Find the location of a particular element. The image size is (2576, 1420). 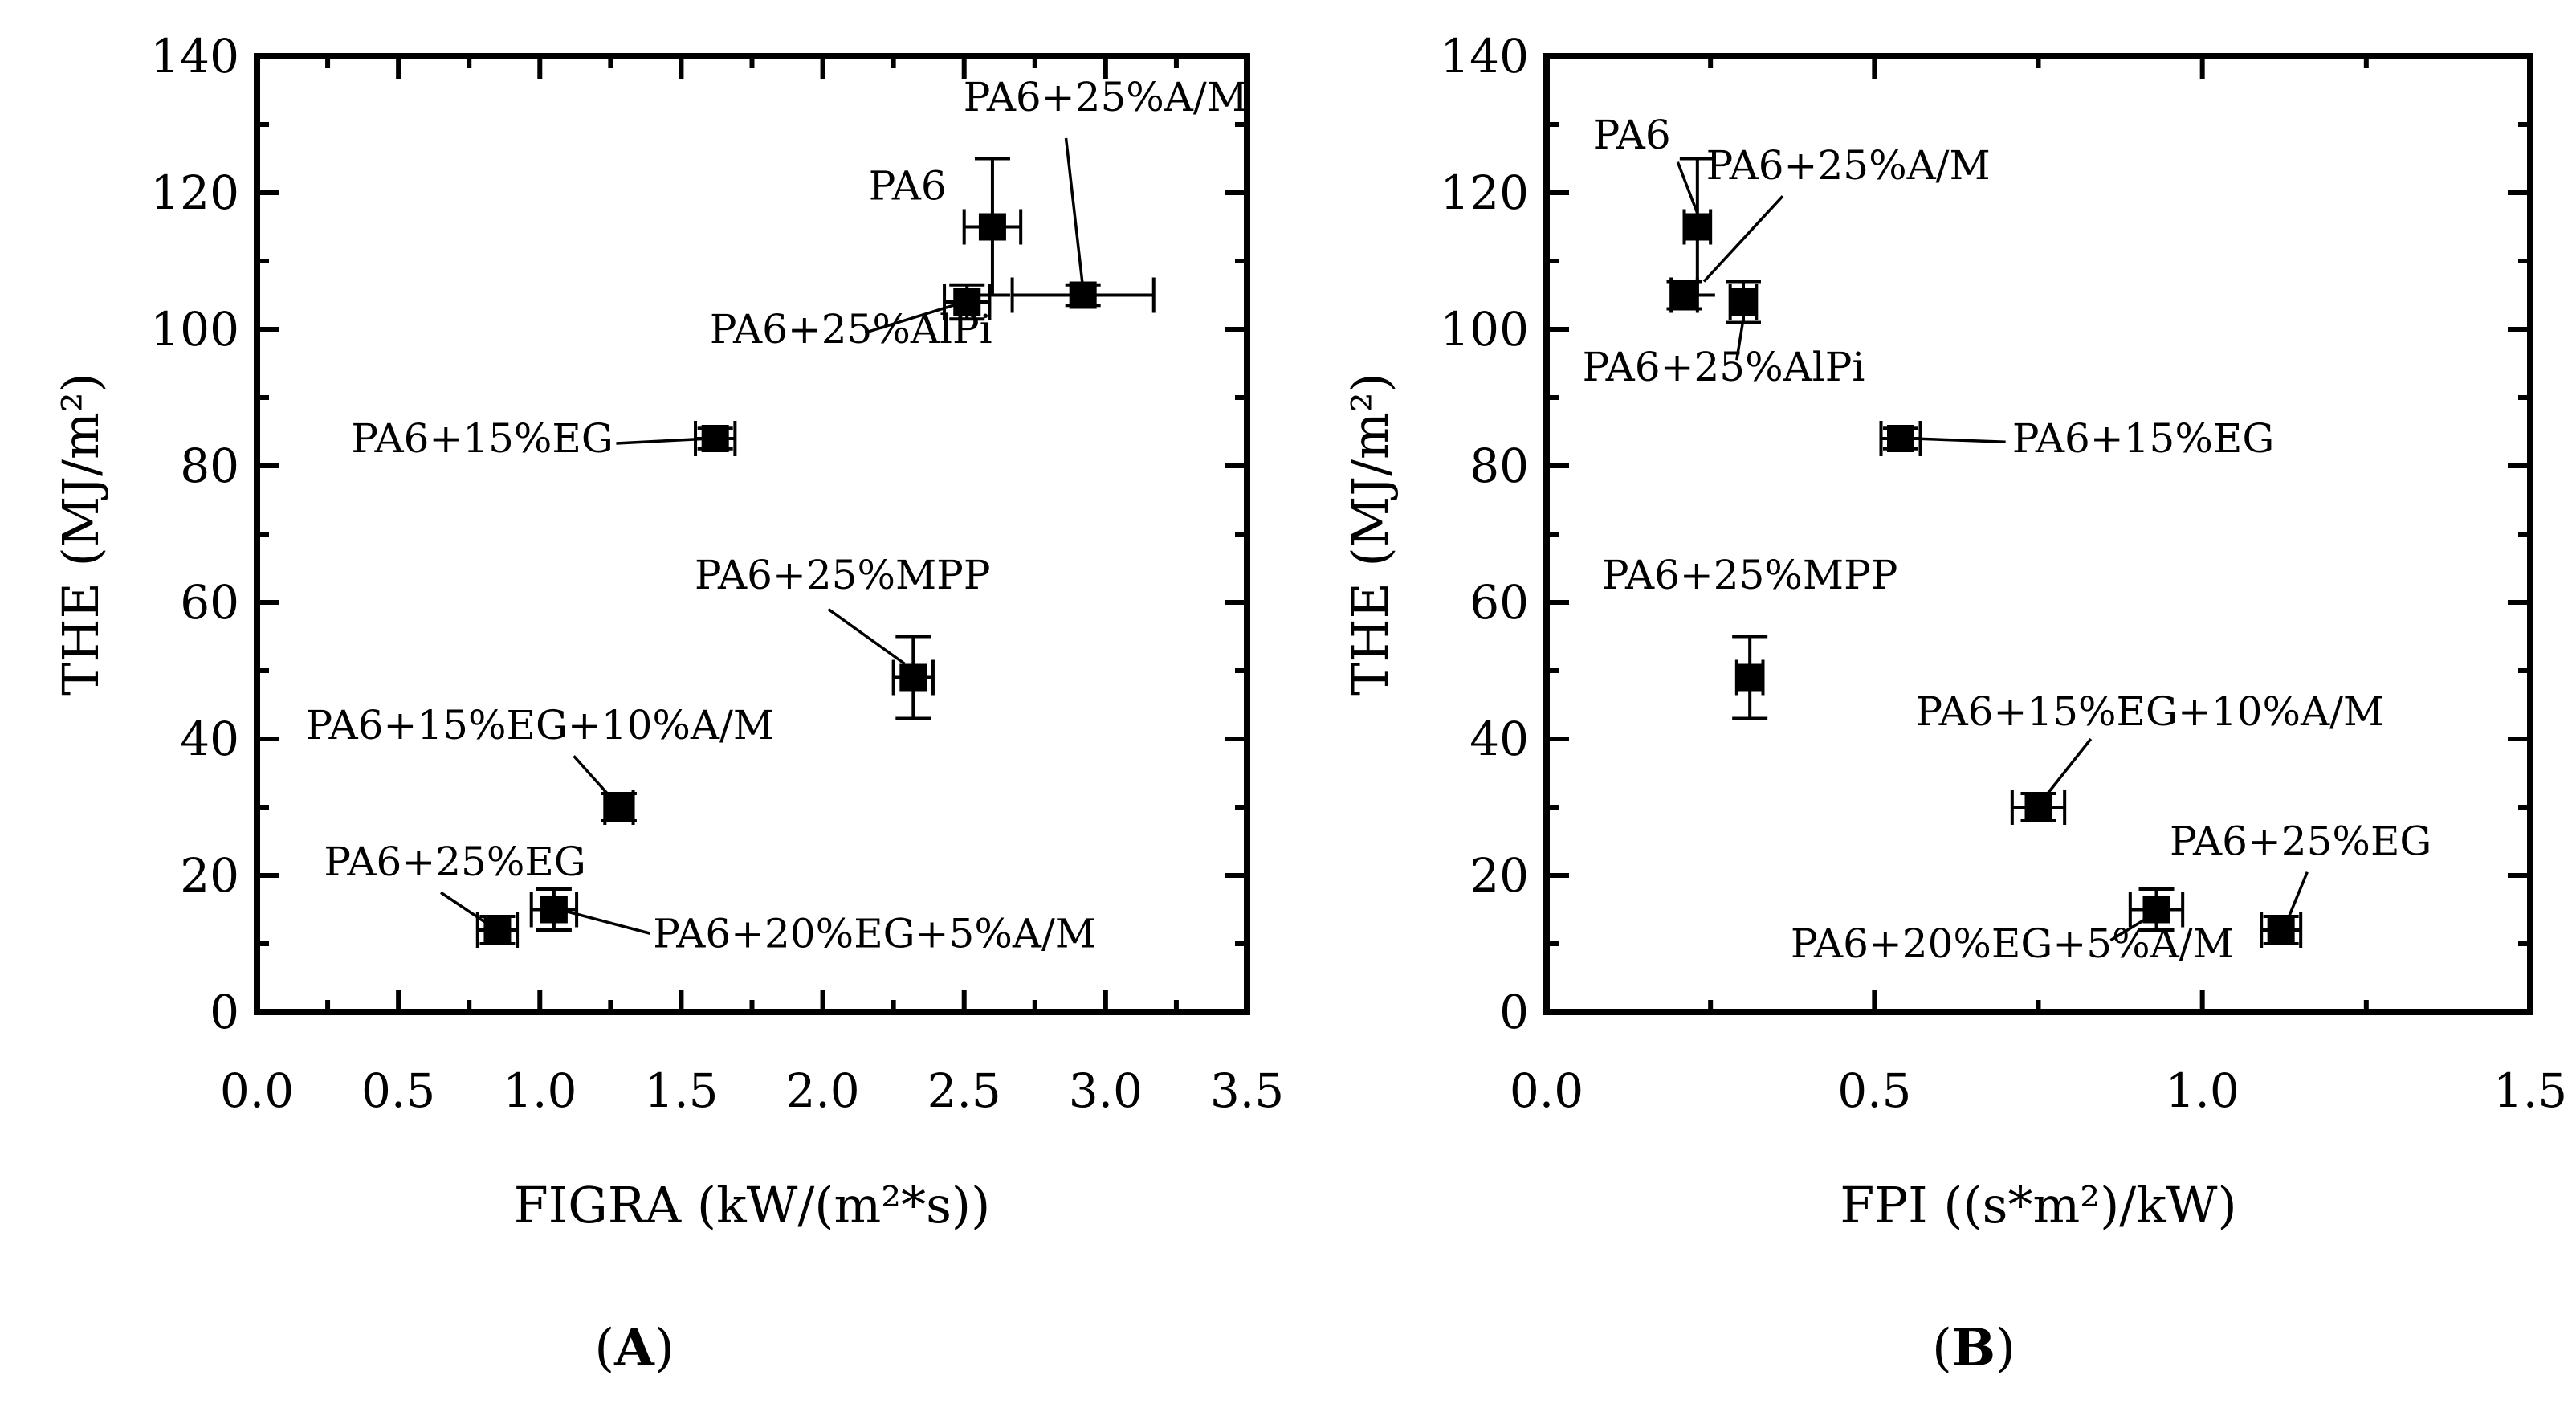

panel-b-y-tick-label: 100 is located at coordinates (1484, 329).